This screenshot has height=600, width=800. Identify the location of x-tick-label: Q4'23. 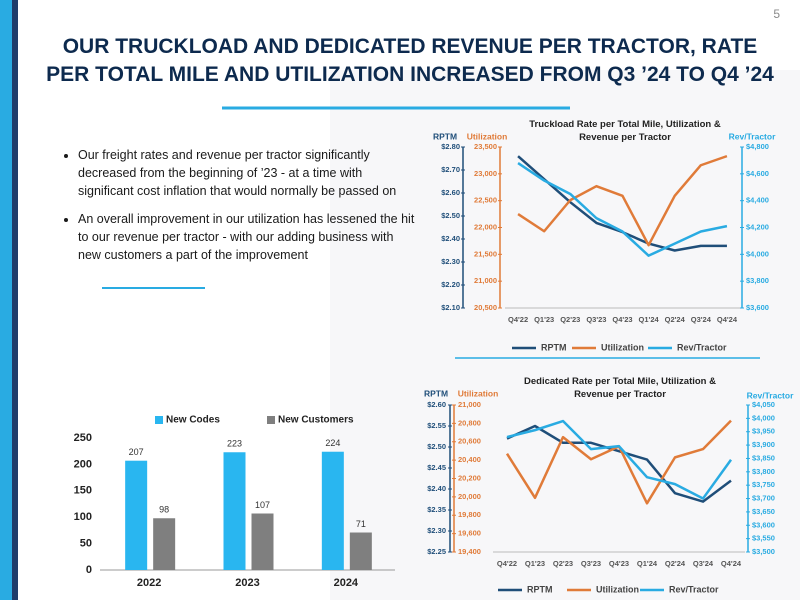
(622, 319).